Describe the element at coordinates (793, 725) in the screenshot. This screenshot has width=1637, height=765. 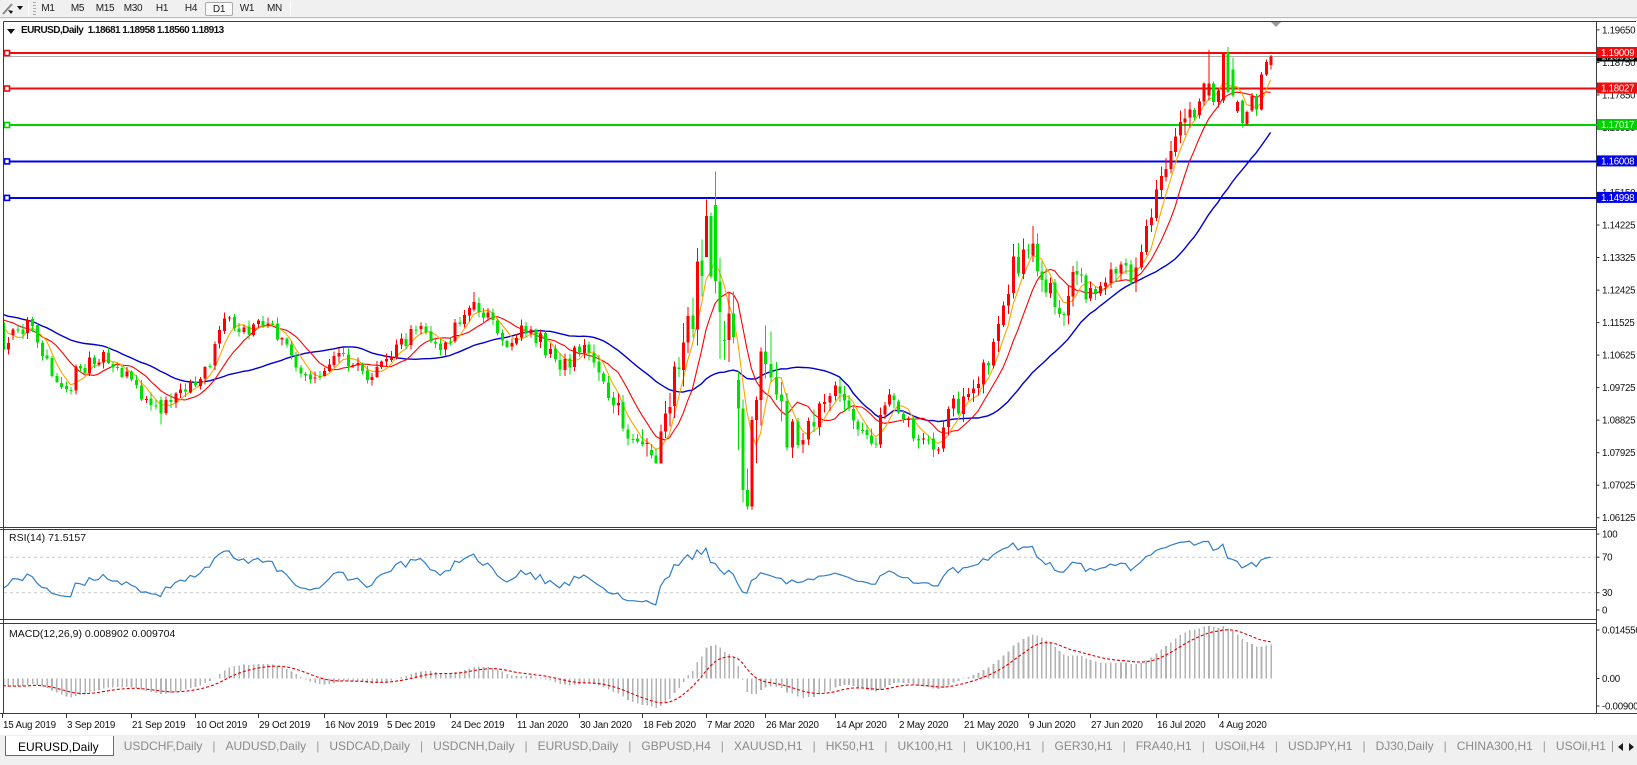
I see `svg-text: 26 Mar 2020` at that location.